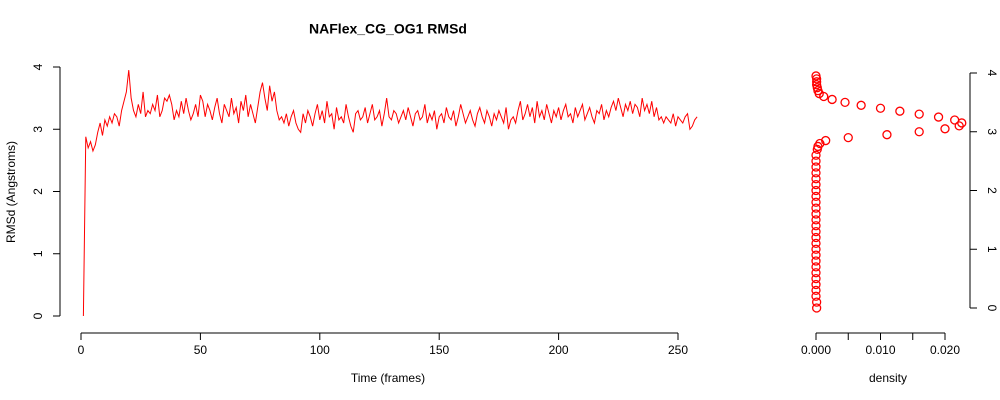 The height and width of the screenshot is (400, 1000). What do you see at coordinates (559, 350) in the screenshot?
I see `x-tick-label: 200` at bounding box center [559, 350].